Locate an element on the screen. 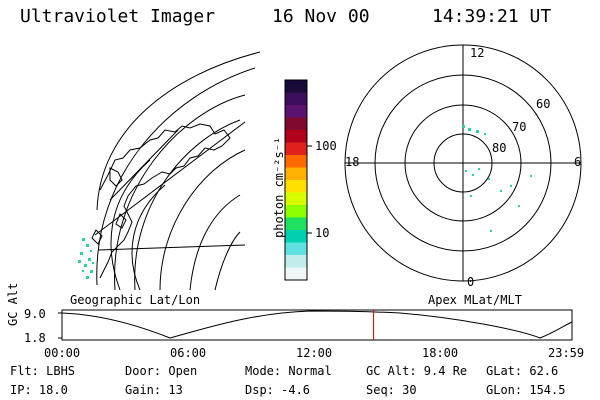 This screenshot has width=600, height=400. time-label: 14:39:21 UT is located at coordinates (492, 16).